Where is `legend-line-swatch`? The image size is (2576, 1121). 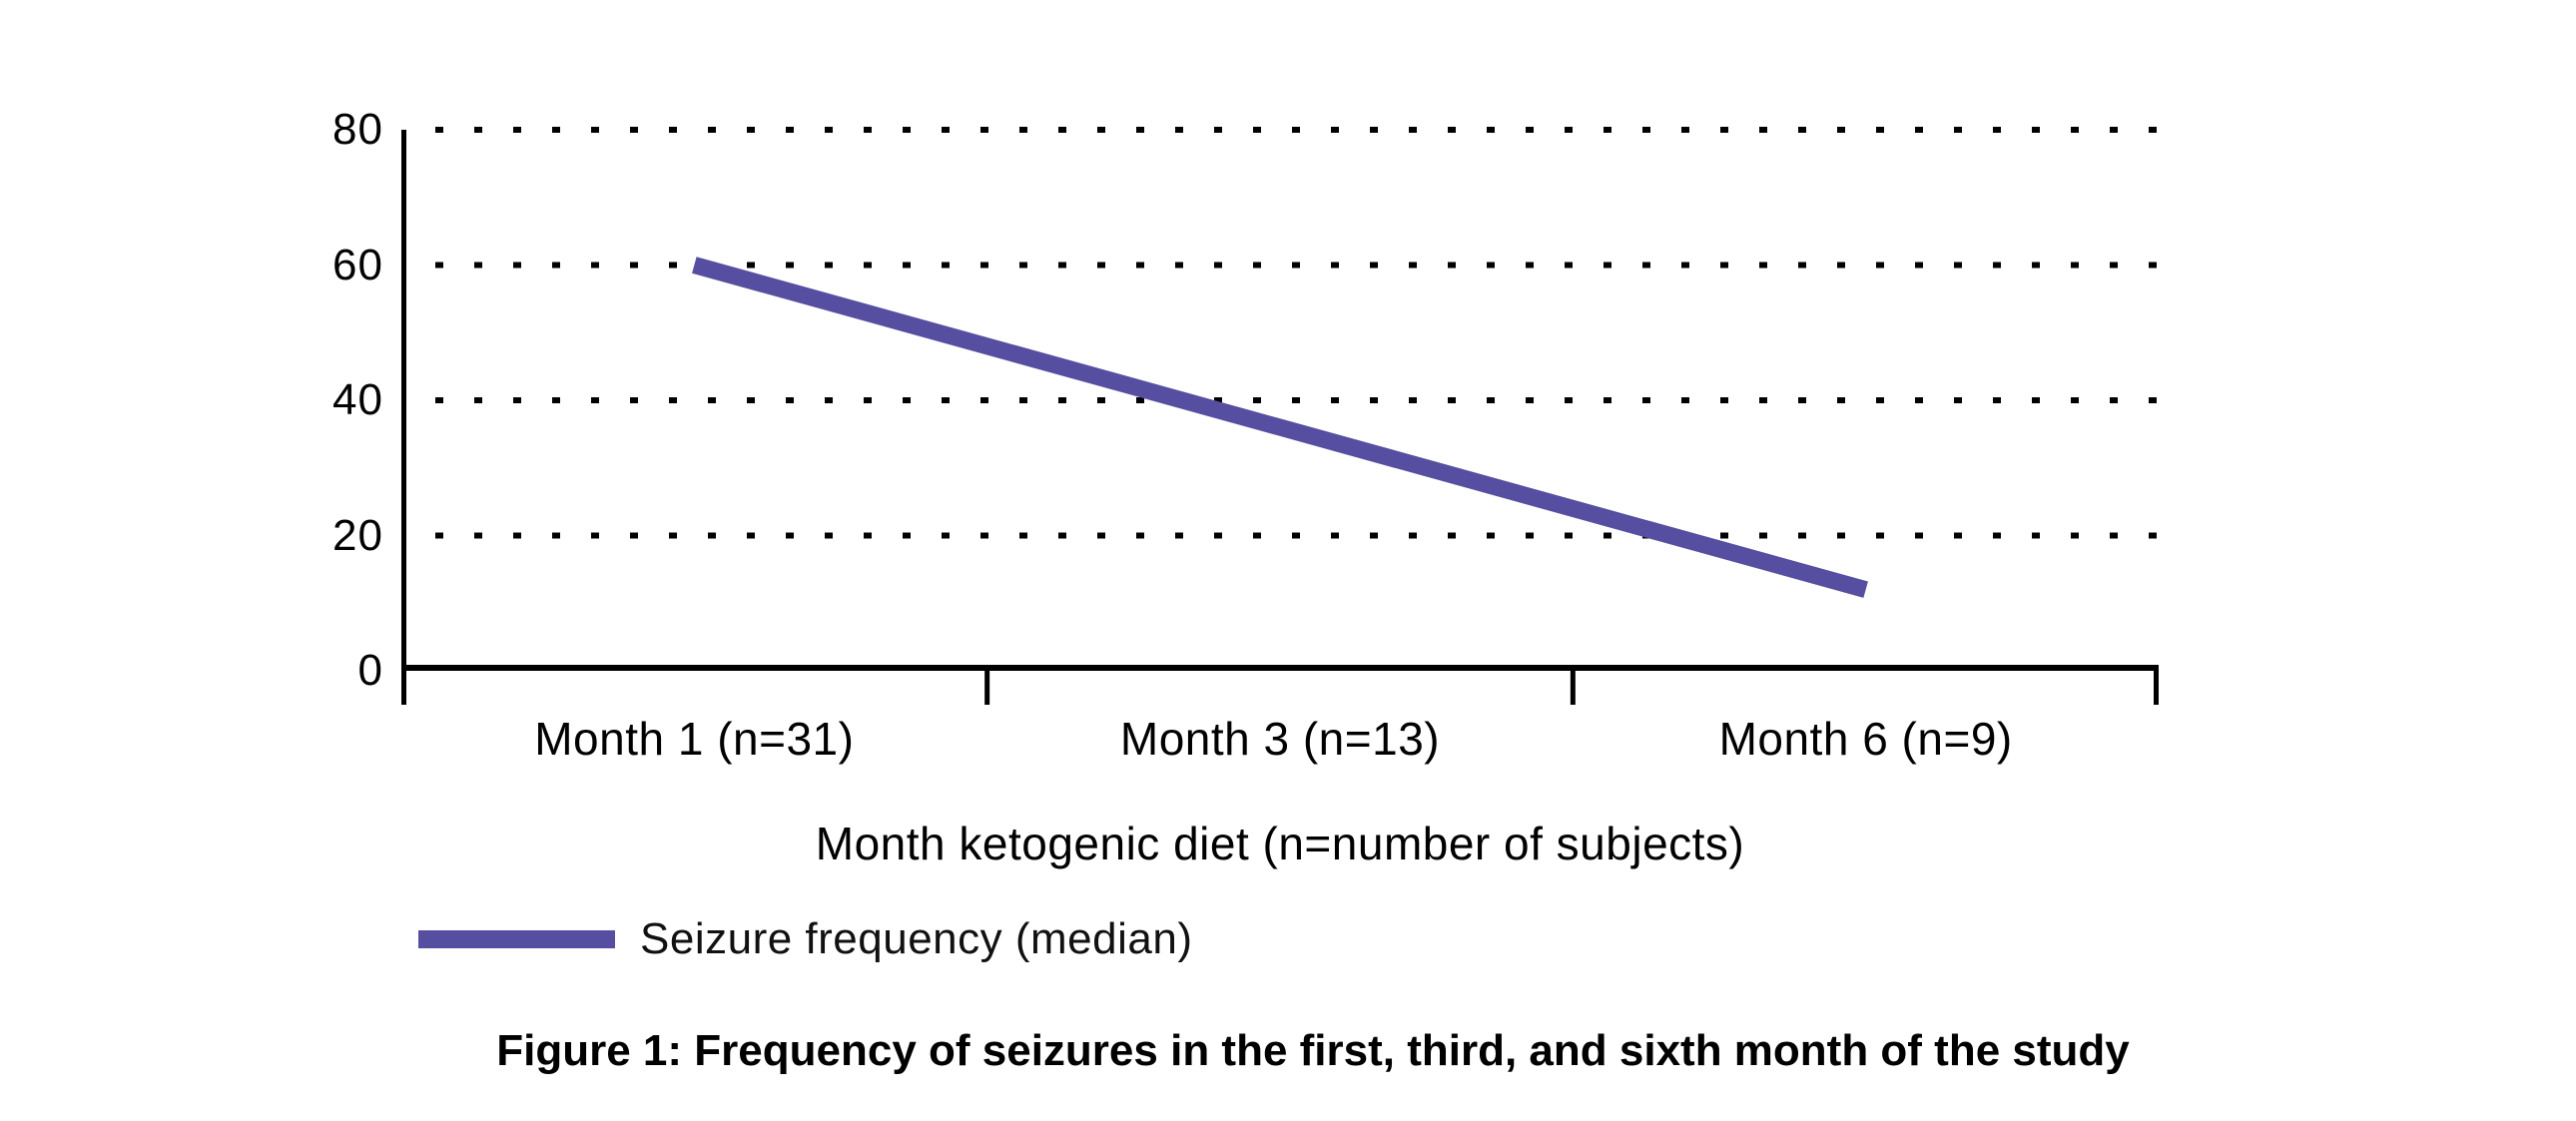
legend-line-swatch is located at coordinates (516, 939).